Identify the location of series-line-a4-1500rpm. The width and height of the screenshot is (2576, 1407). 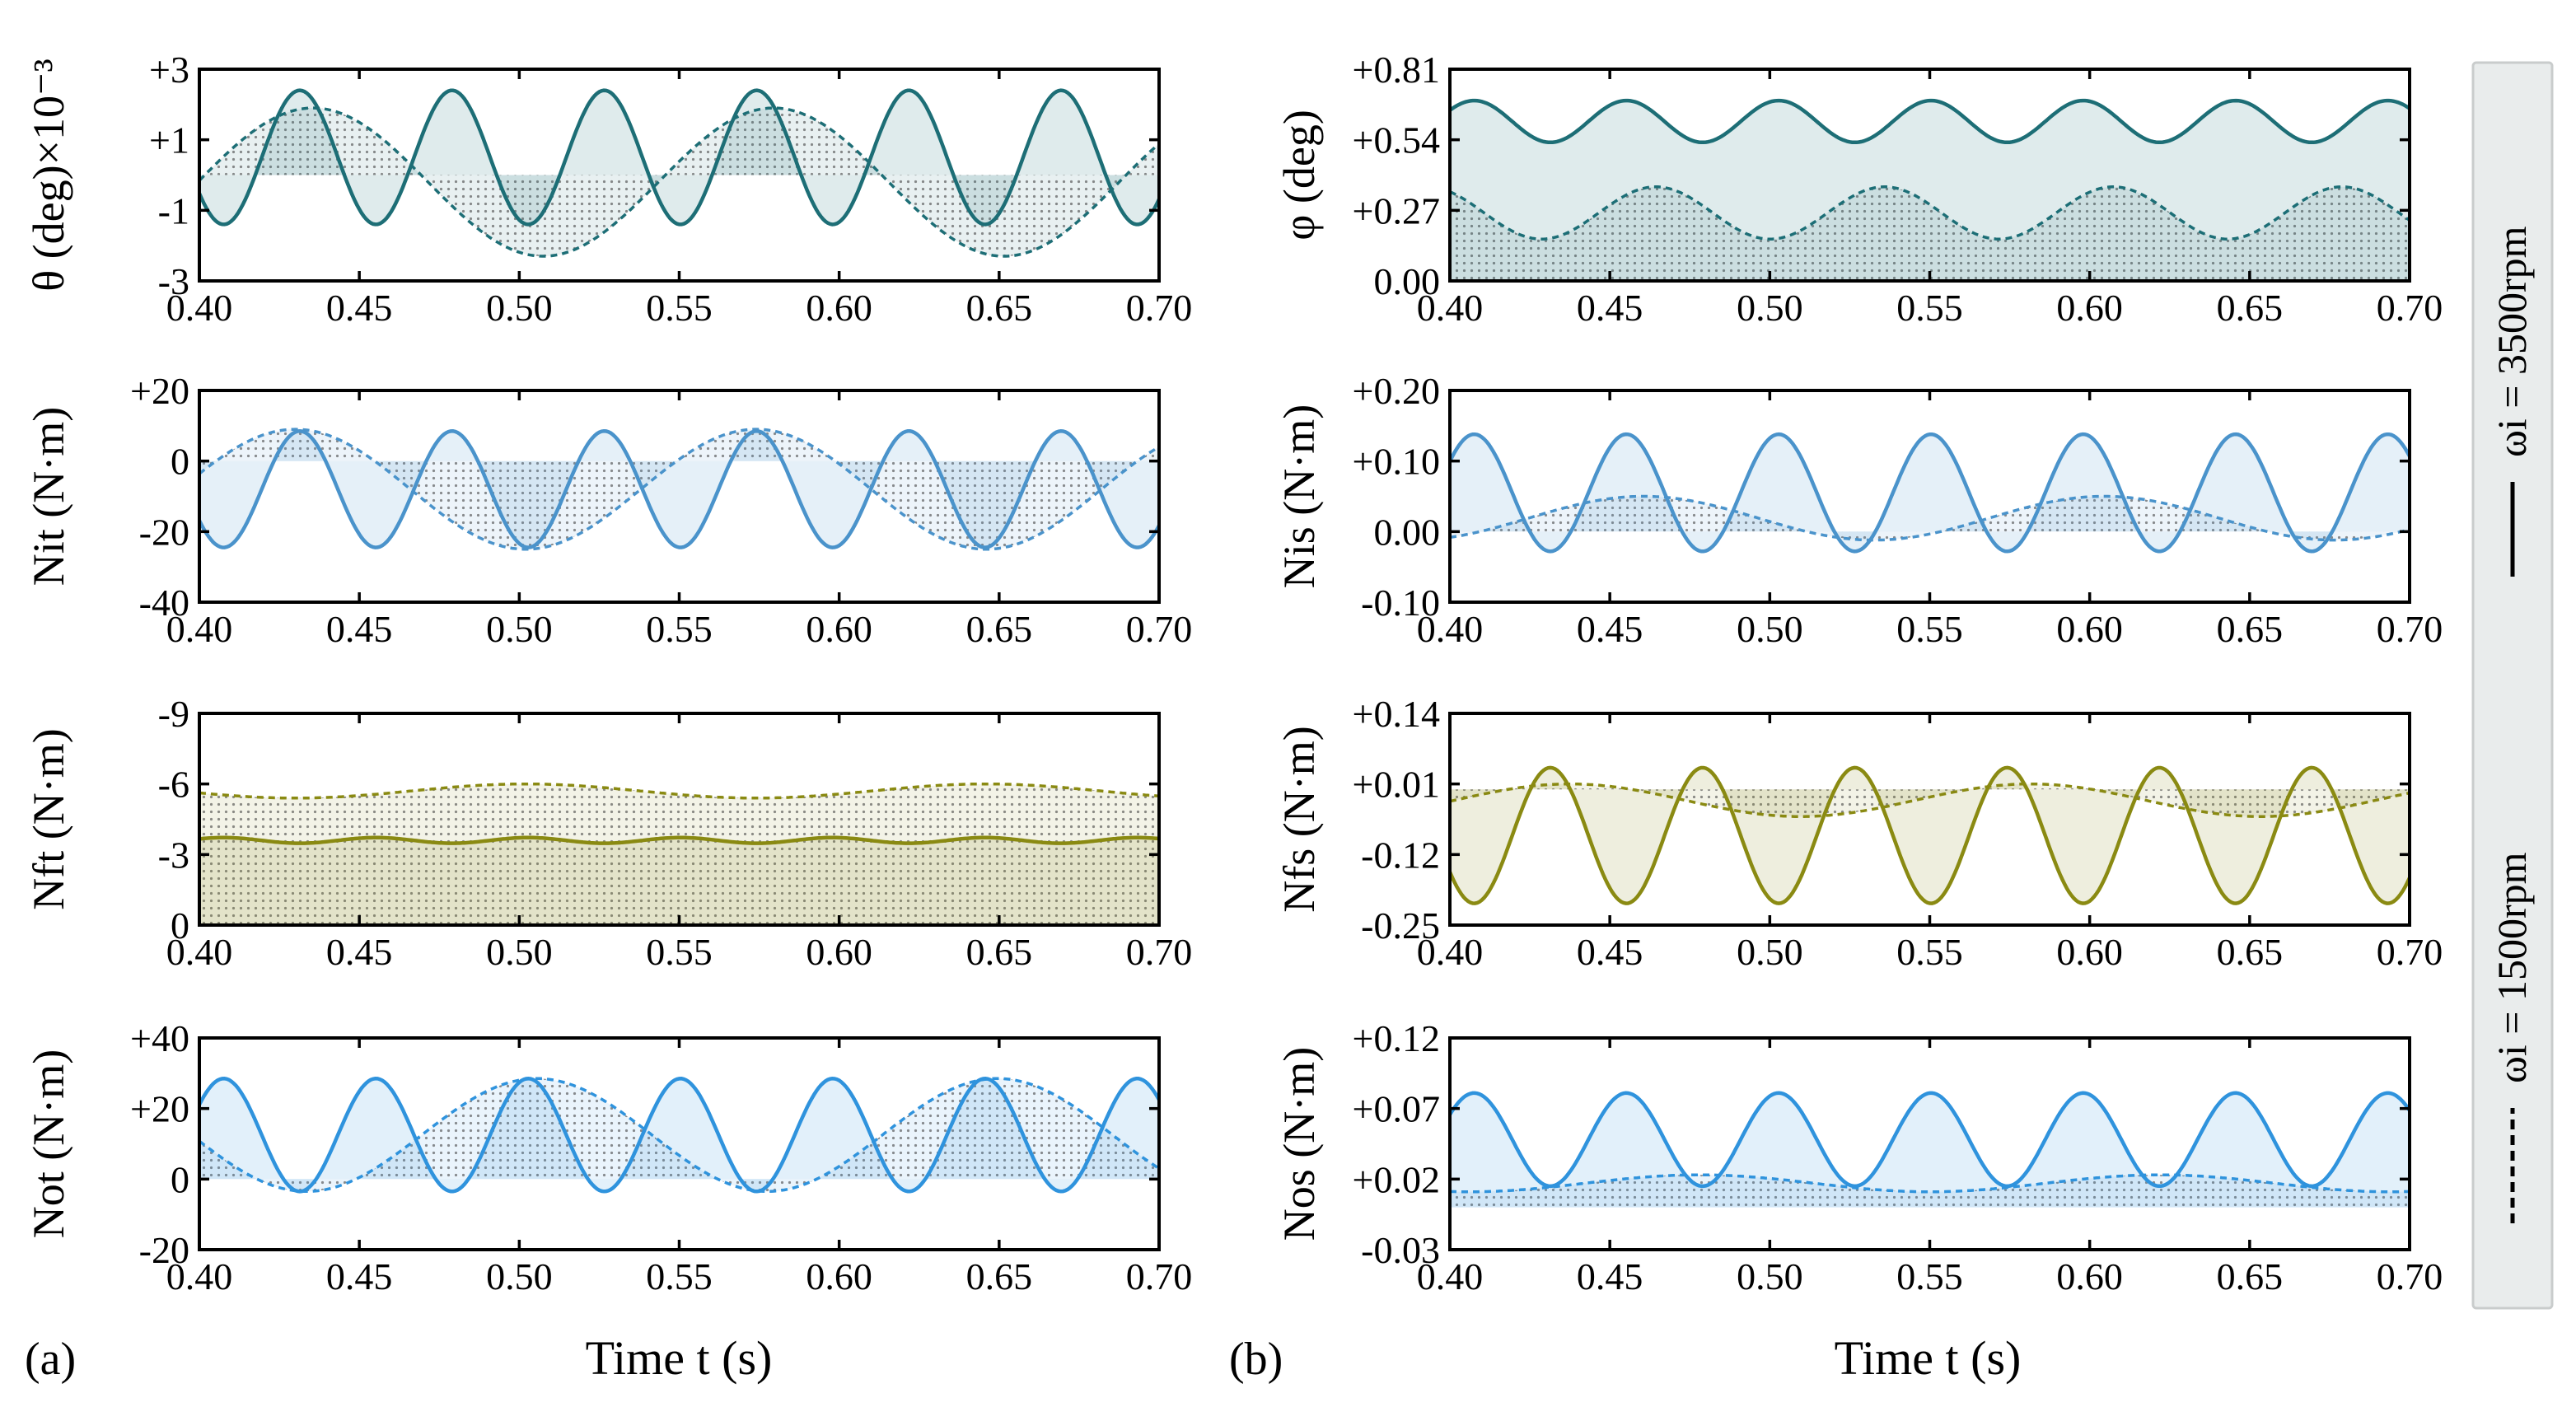
(679, 1135).